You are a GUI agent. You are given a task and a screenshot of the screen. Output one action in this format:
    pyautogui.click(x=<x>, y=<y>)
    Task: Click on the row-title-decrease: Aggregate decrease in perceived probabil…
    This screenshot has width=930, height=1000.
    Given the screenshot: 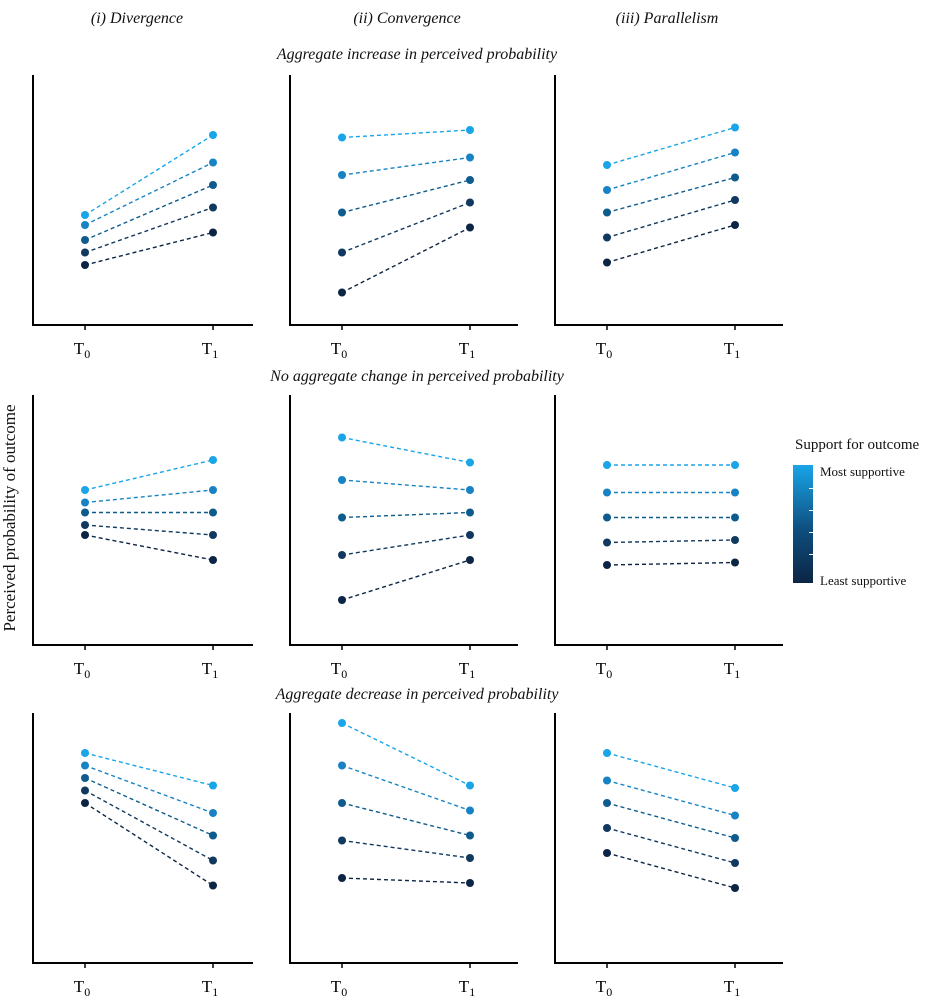 What is the action you would take?
    pyautogui.click(x=417, y=694)
    